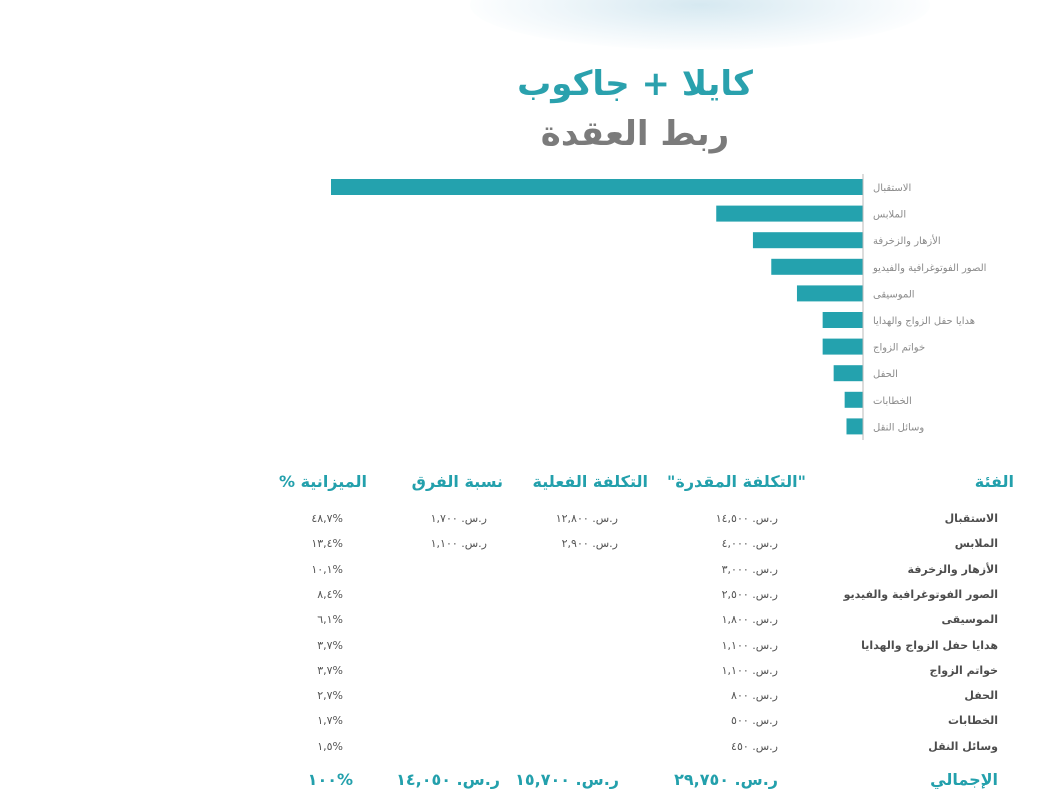 The width and height of the screenshot is (1038, 800). Describe the element at coordinates (754, 721) in the screenshot. I see `cell-estimated-cost: ر.س. ٥٠٠` at that location.